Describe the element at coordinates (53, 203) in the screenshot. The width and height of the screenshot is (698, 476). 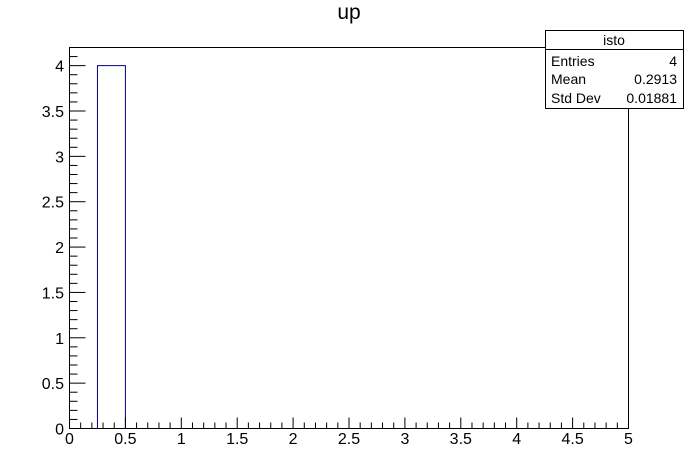
I see `y-tick-label: 2.5` at that location.